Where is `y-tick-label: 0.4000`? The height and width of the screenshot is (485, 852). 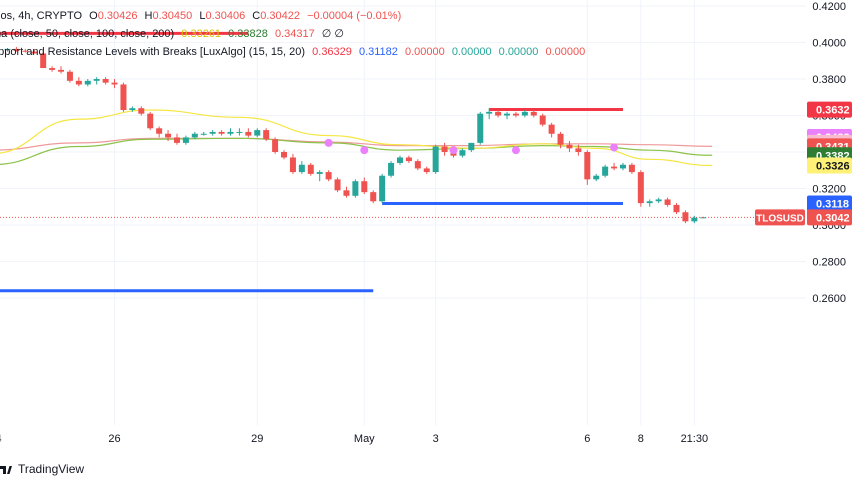 y-tick-label: 0.4000 is located at coordinates (829, 44).